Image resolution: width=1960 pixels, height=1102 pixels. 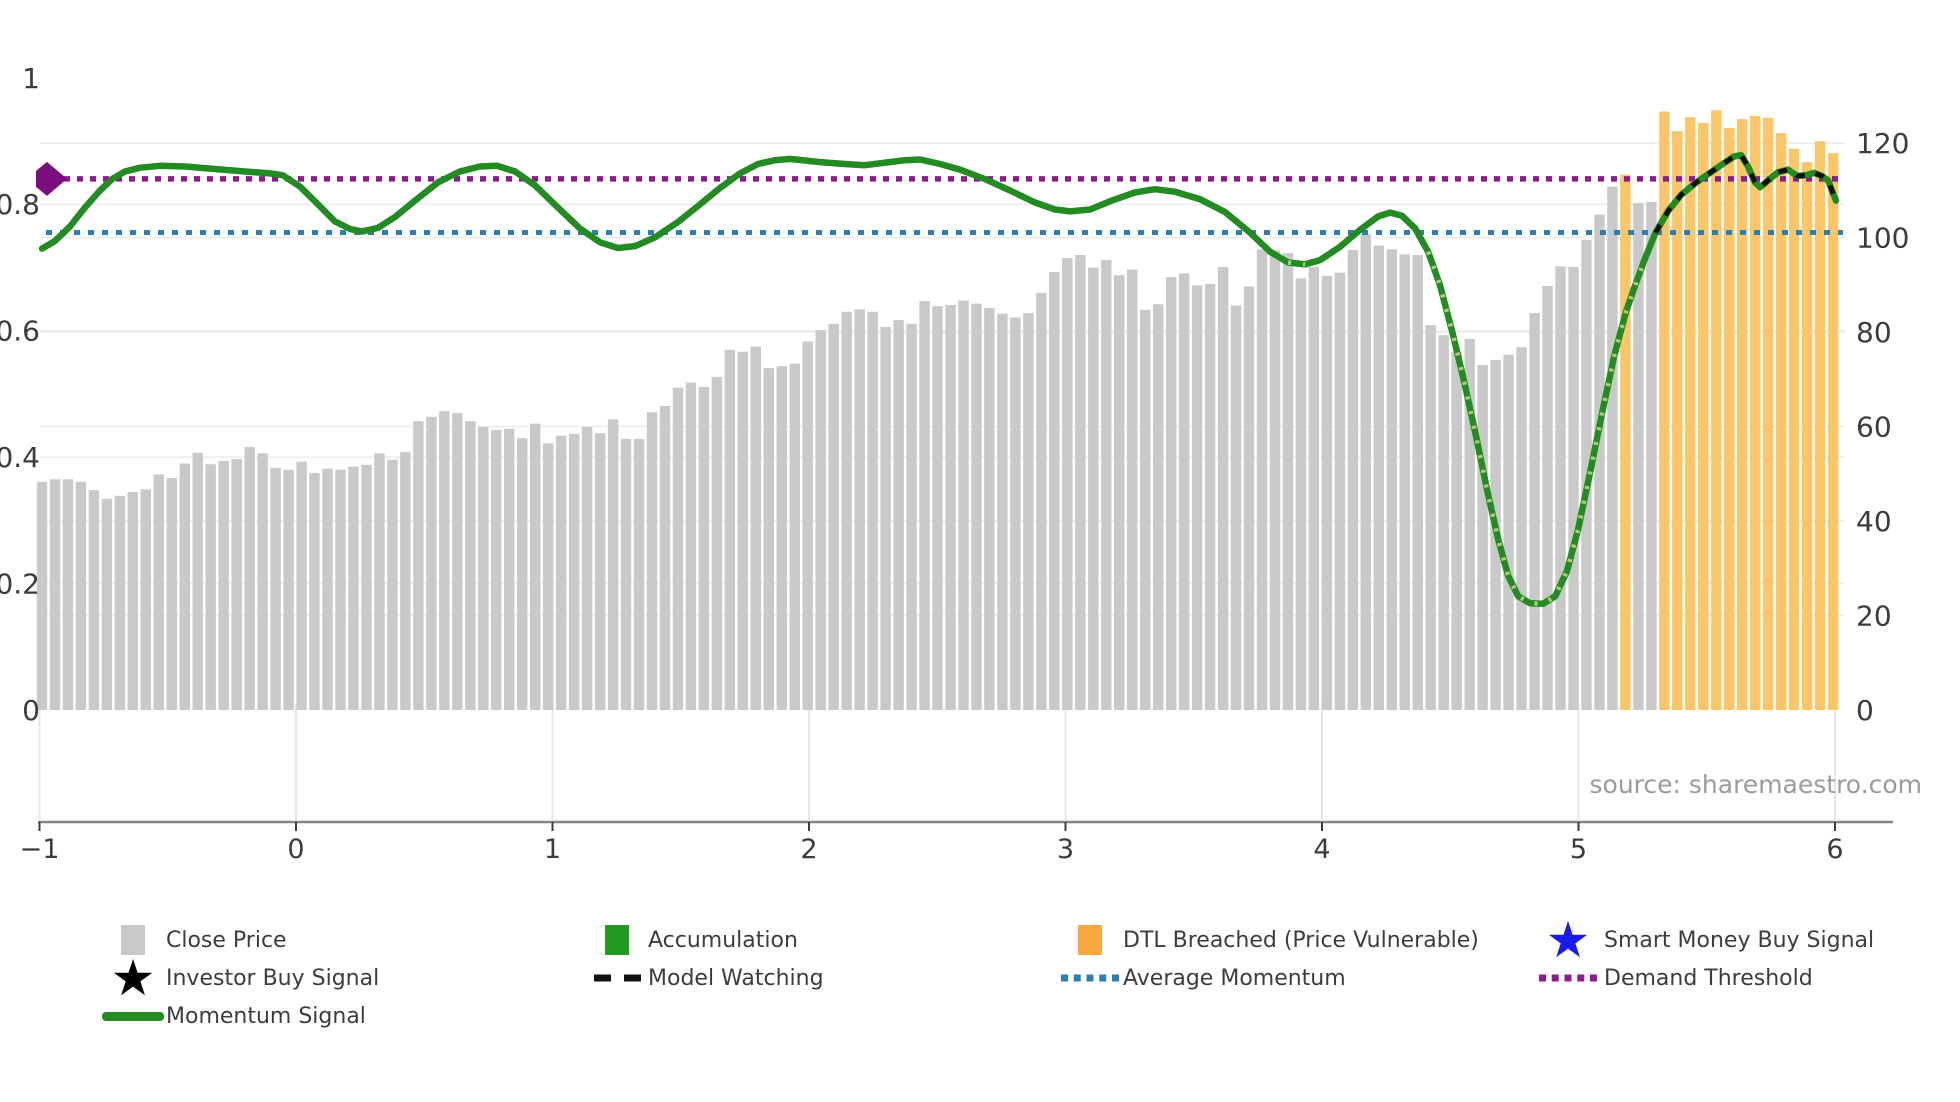 What do you see at coordinates (932, 843) in the screenshot?
I see `x-axis: −1 0 1 2 3 4 5 6` at bounding box center [932, 843].